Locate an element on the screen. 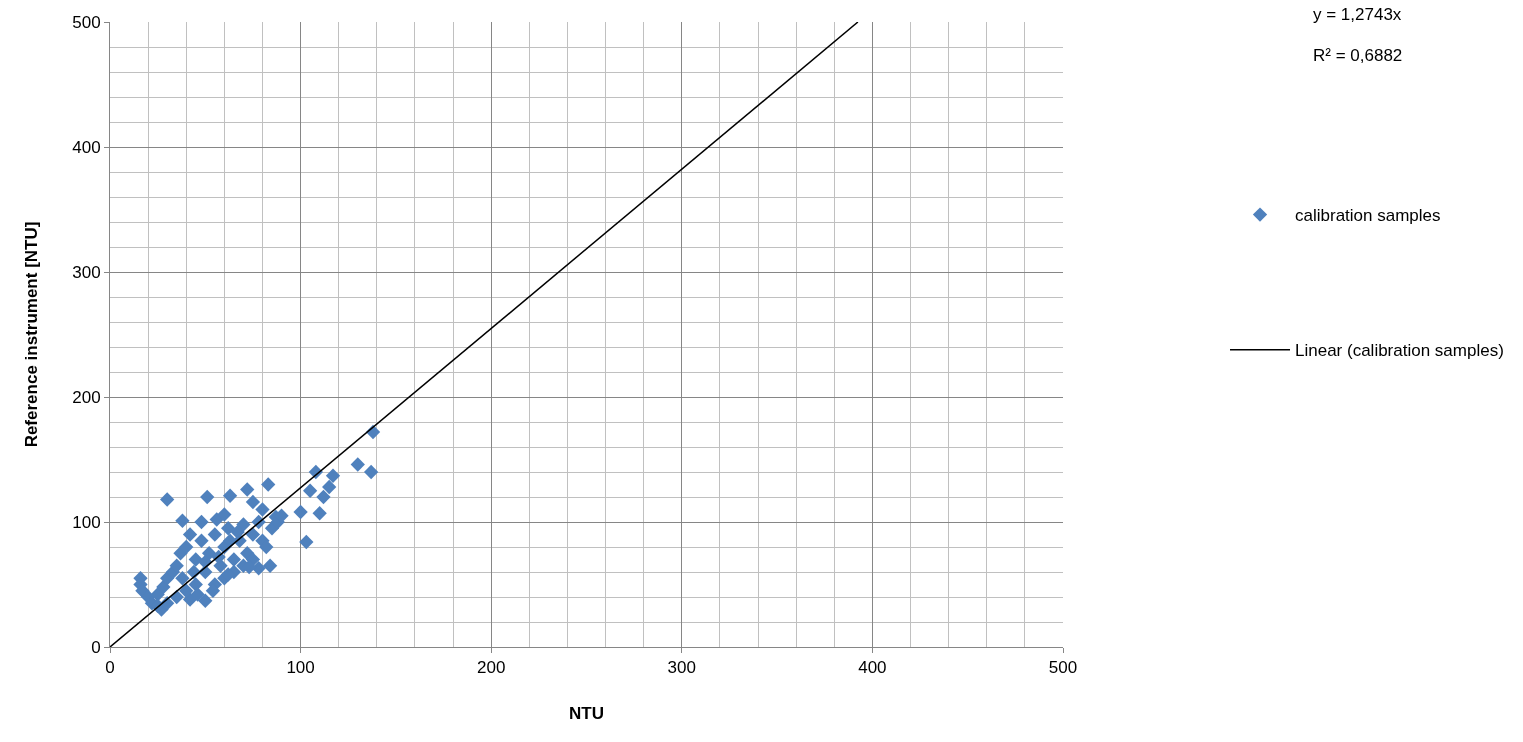  y-tick-label: 200 is located at coordinates (86, 397).